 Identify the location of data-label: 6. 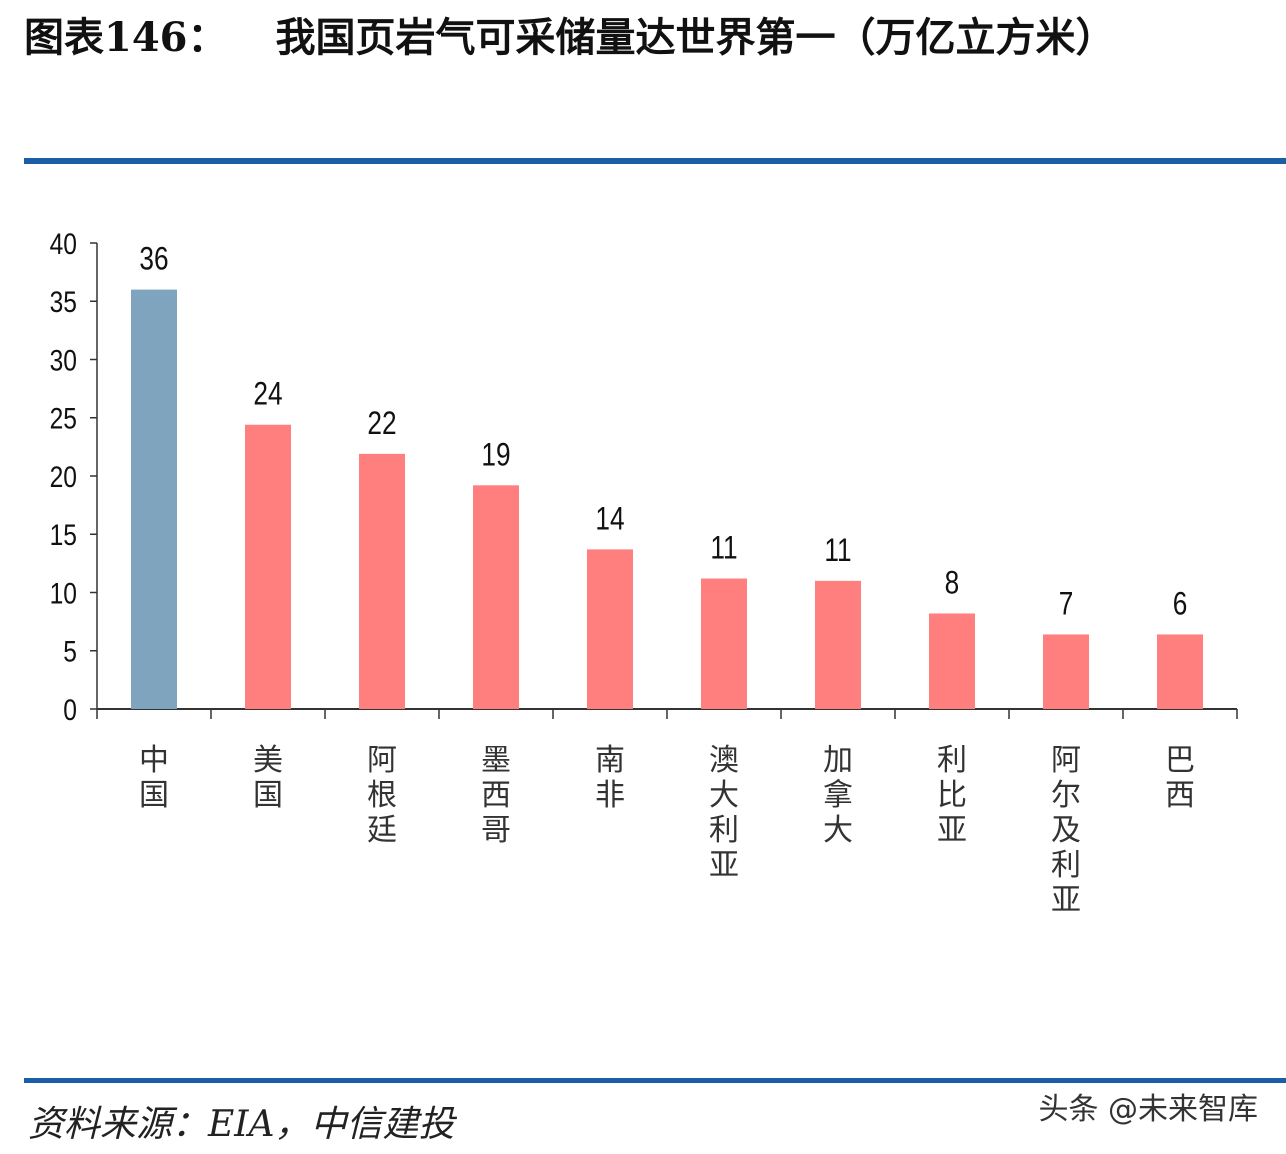
(1180, 604).